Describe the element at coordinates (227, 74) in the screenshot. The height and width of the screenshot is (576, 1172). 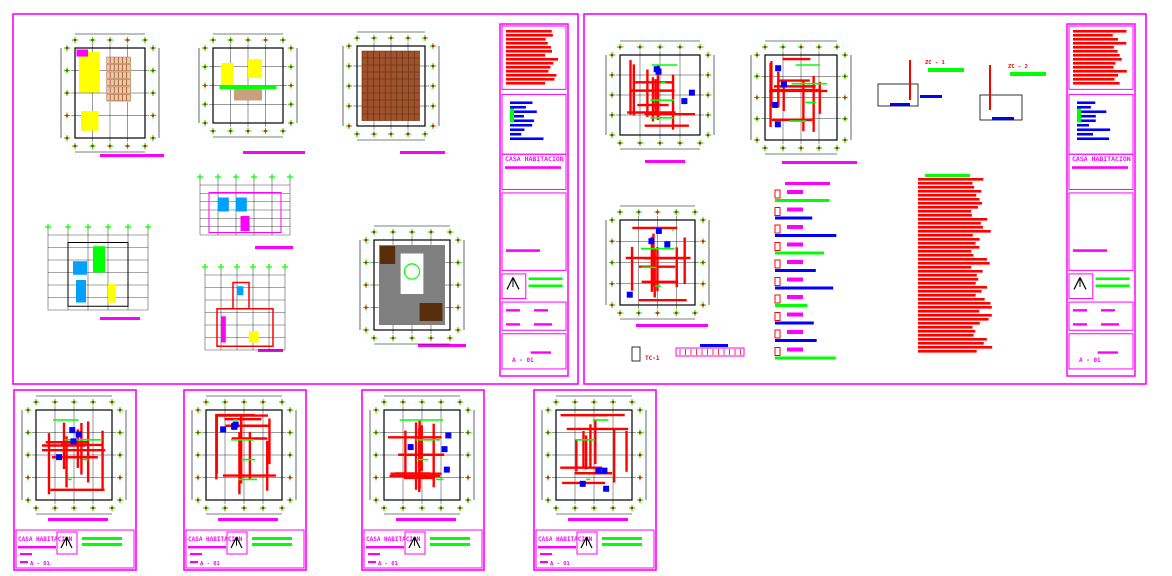
I see `room-fill` at that location.